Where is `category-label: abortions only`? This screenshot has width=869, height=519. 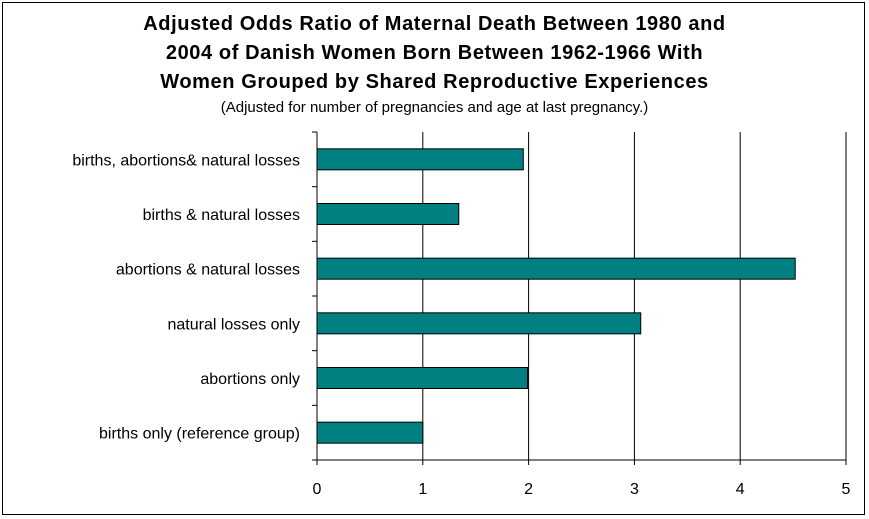 category-label: abortions only is located at coordinates (250, 379).